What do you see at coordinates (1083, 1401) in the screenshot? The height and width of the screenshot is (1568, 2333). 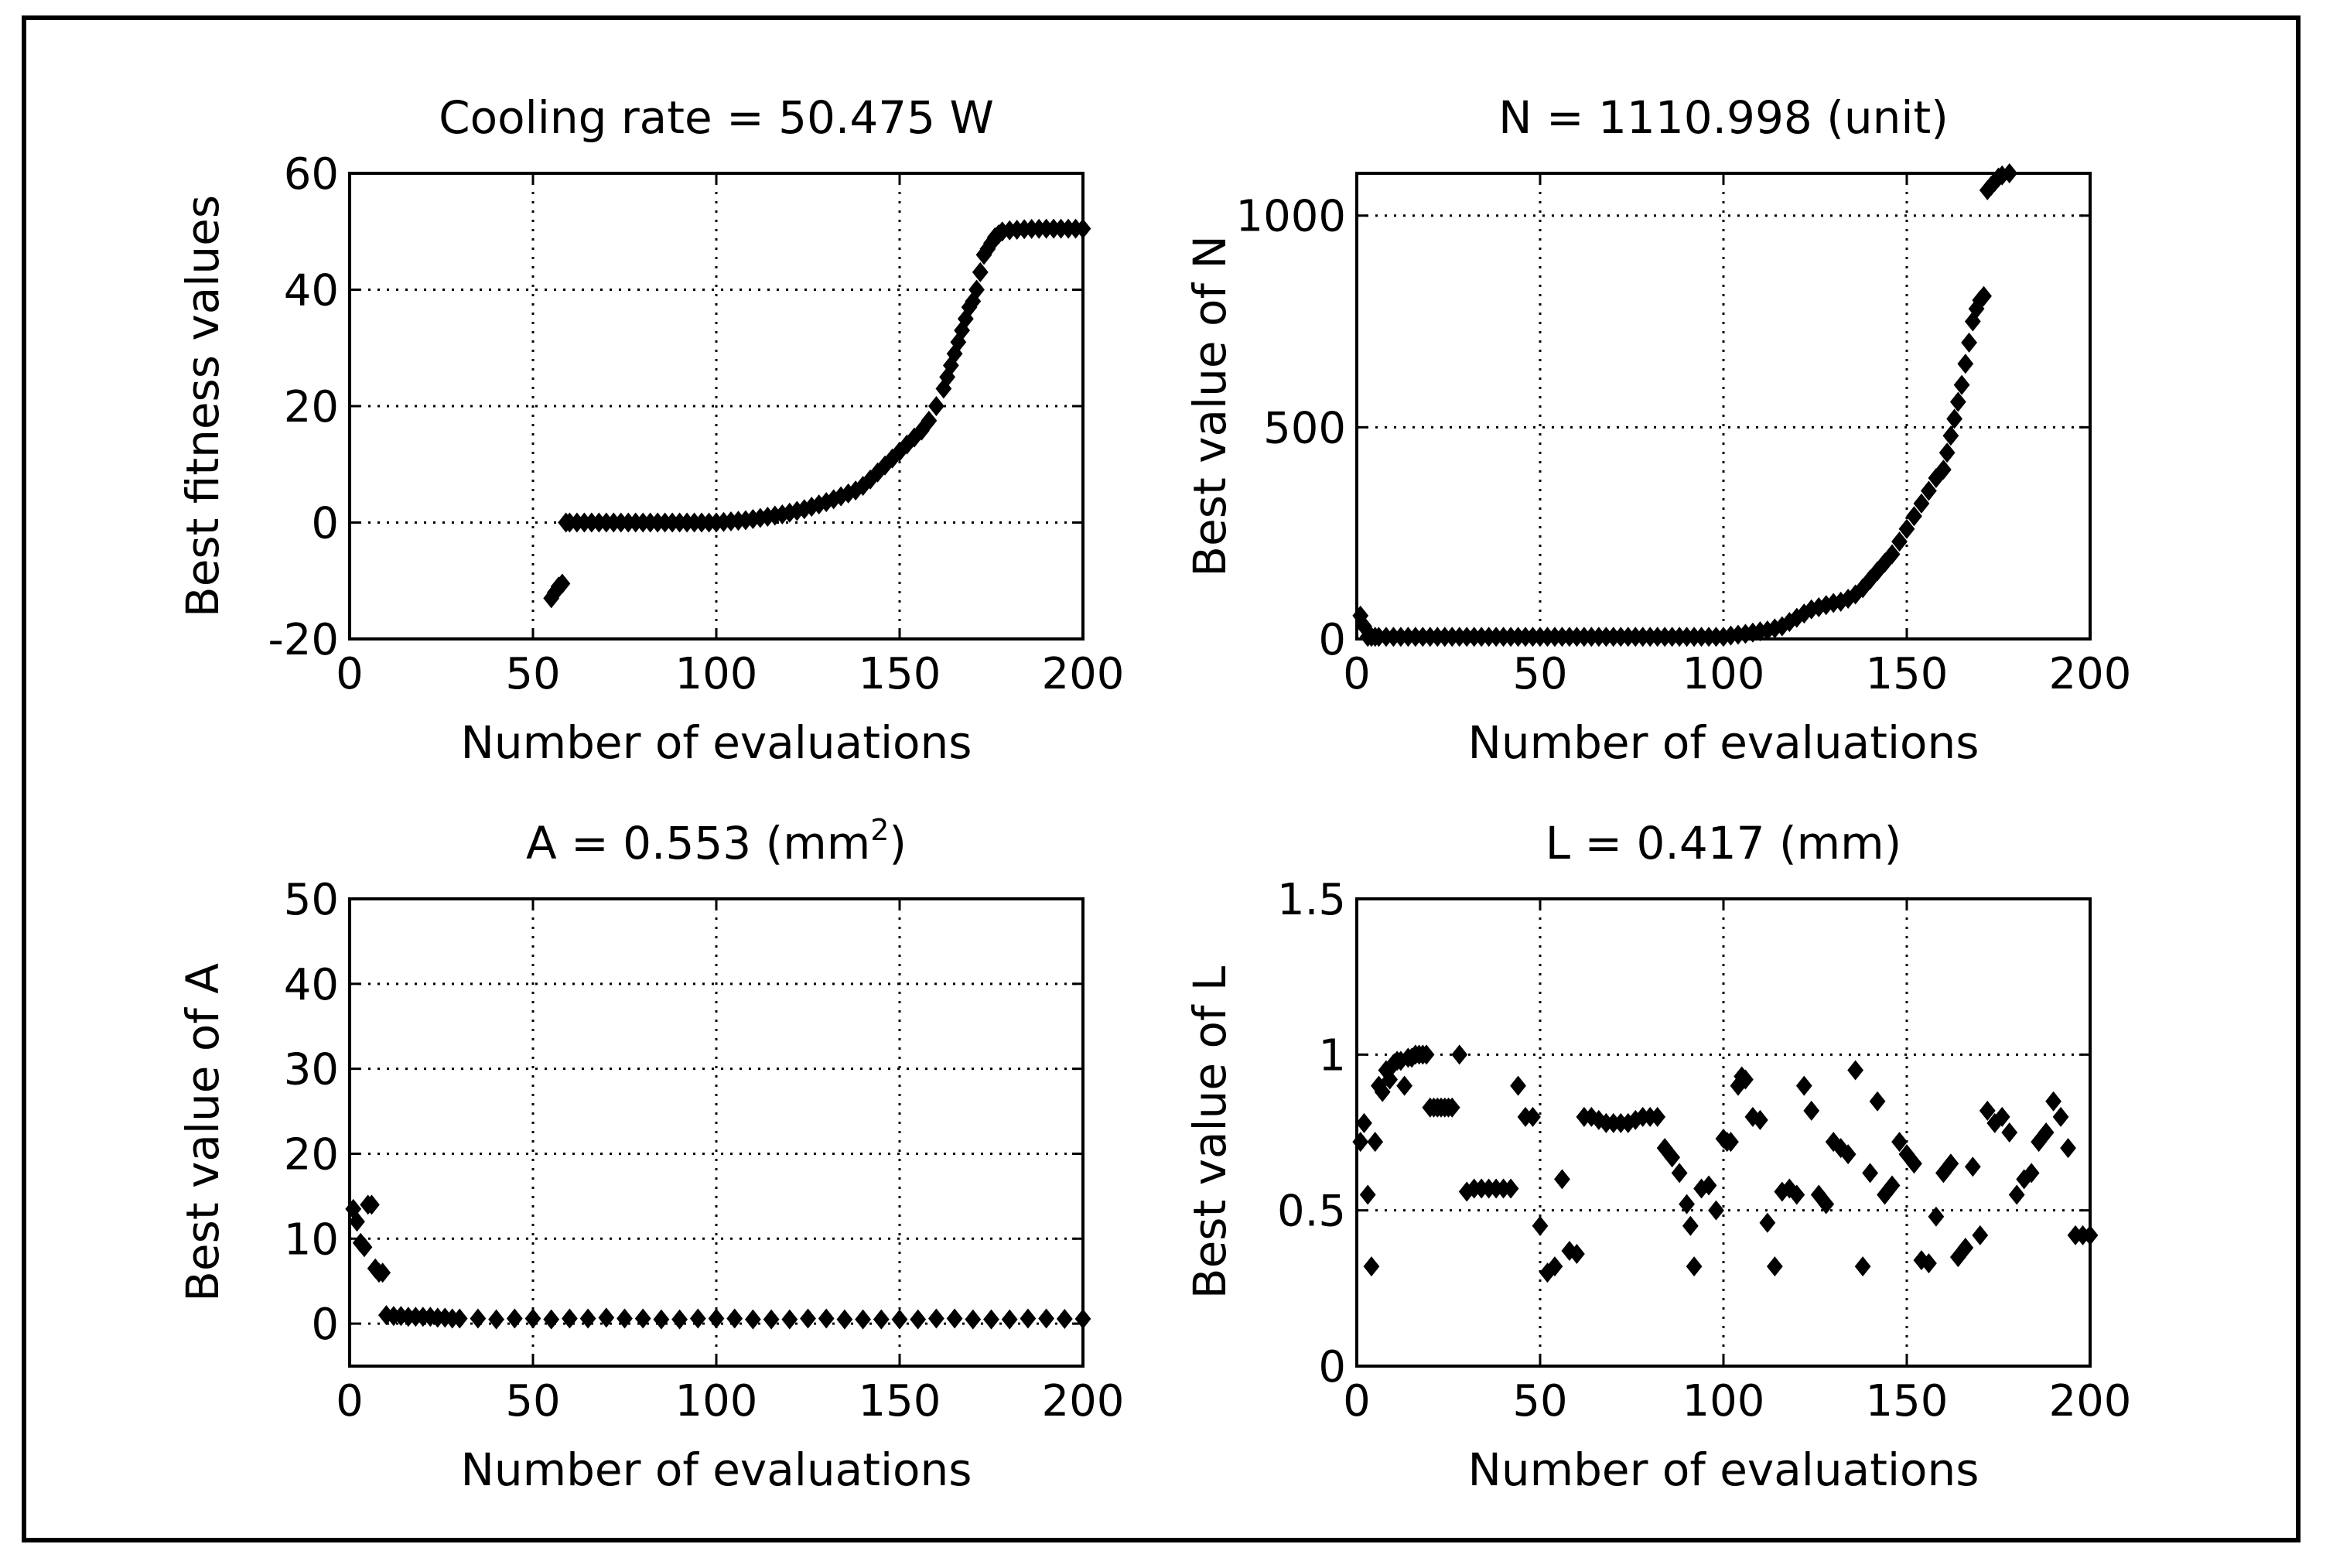 I see `x-tick-label: 200` at bounding box center [1083, 1401].